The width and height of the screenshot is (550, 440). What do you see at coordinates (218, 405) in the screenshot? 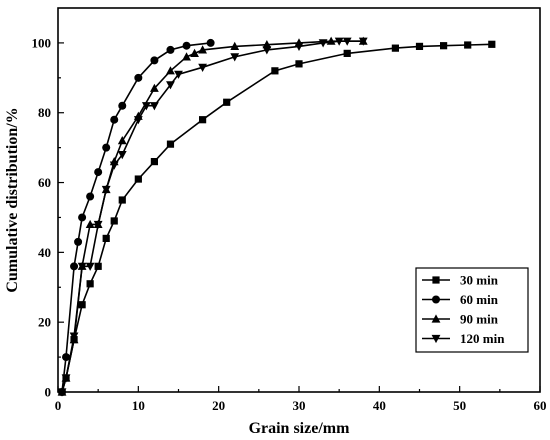
I see `x-tick-label: 20` at bounding box center [218, 405].